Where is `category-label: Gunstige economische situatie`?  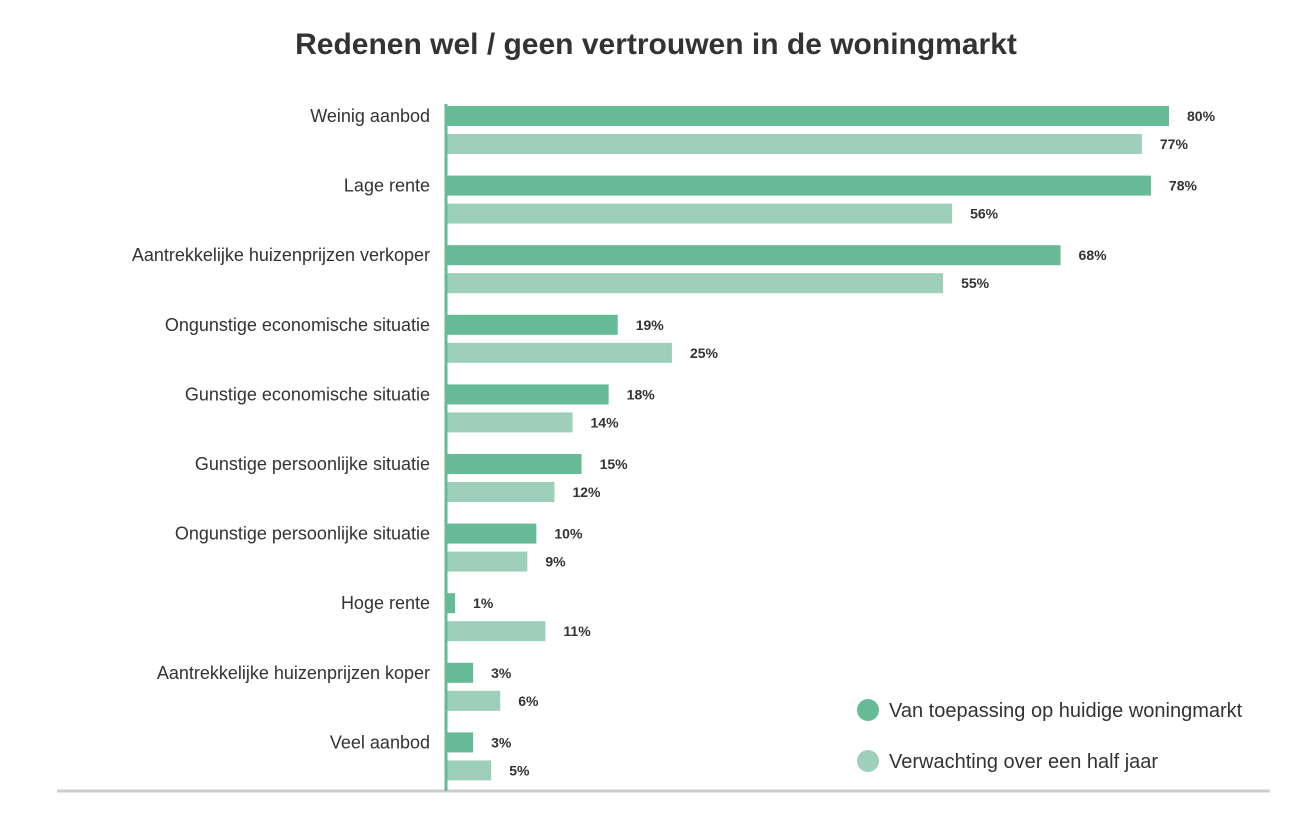
category-label: Gunstige economische situatie is located at coordinates (307, 394).